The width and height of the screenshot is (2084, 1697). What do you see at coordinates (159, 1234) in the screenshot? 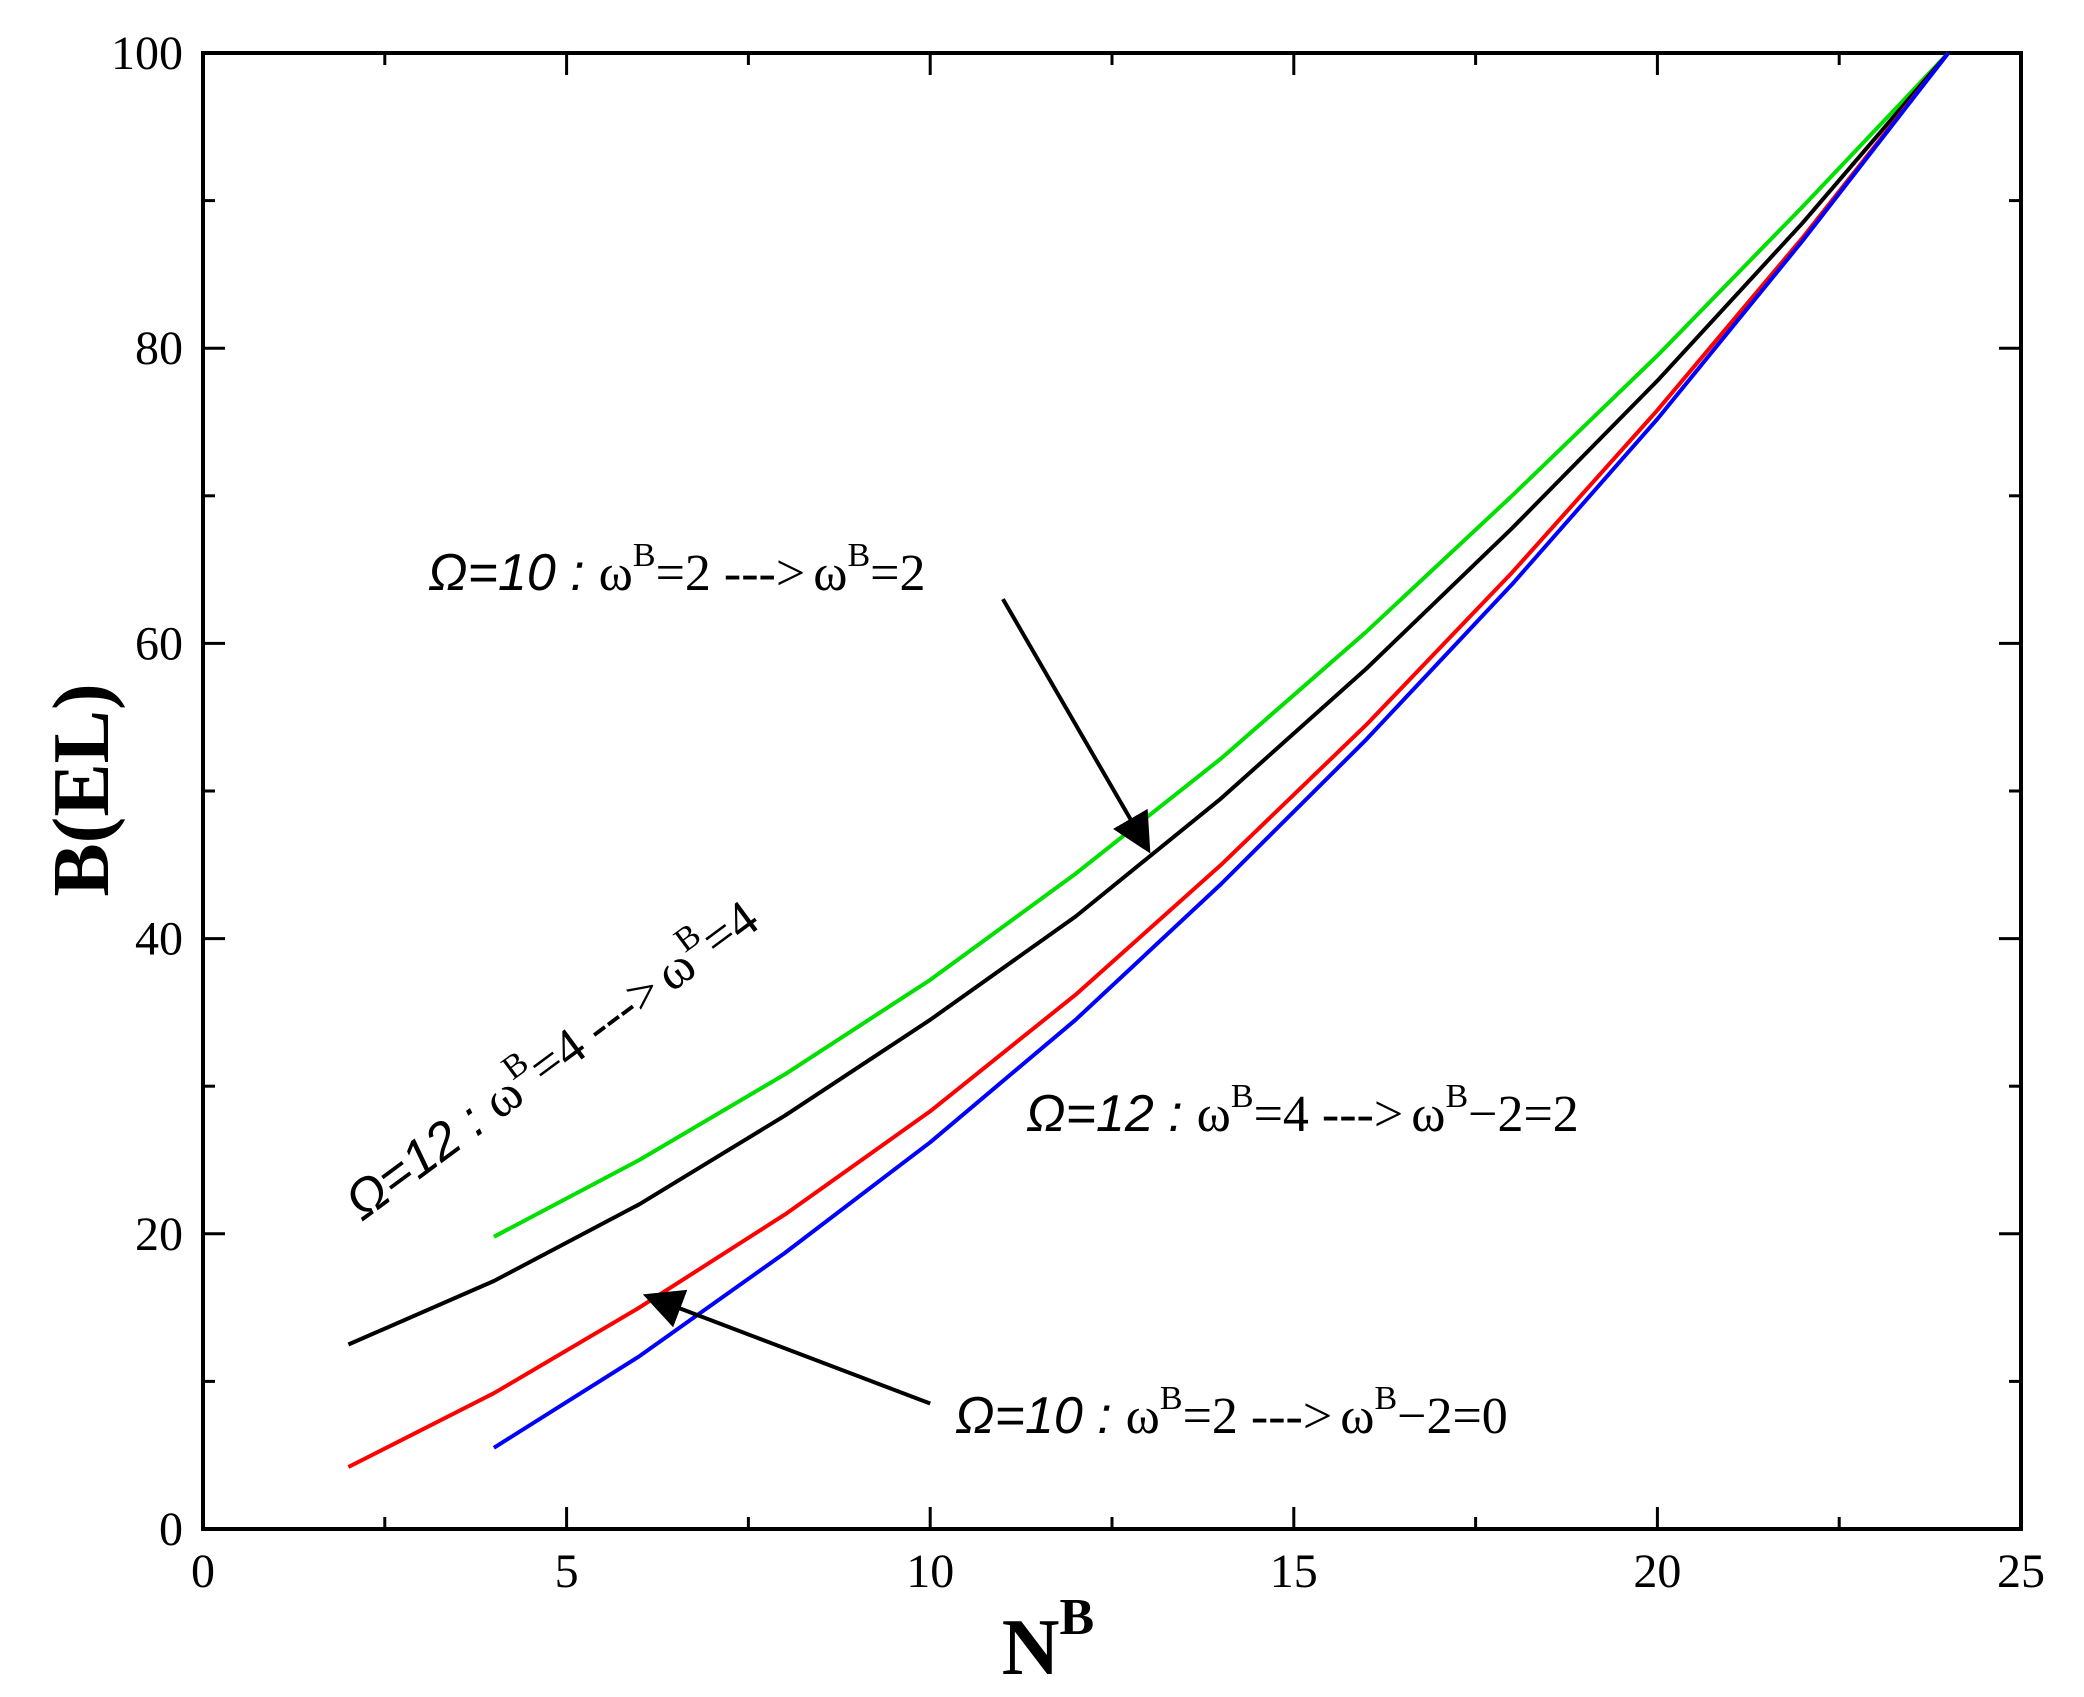
I see `y-tick-label: 20` at bounding box center [159, 1234].